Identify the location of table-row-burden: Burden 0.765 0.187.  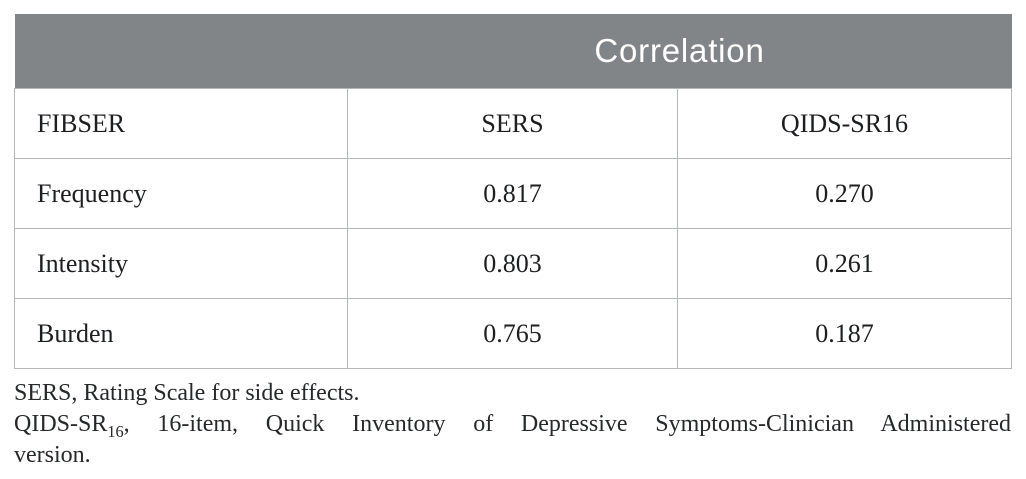
(513, 333).